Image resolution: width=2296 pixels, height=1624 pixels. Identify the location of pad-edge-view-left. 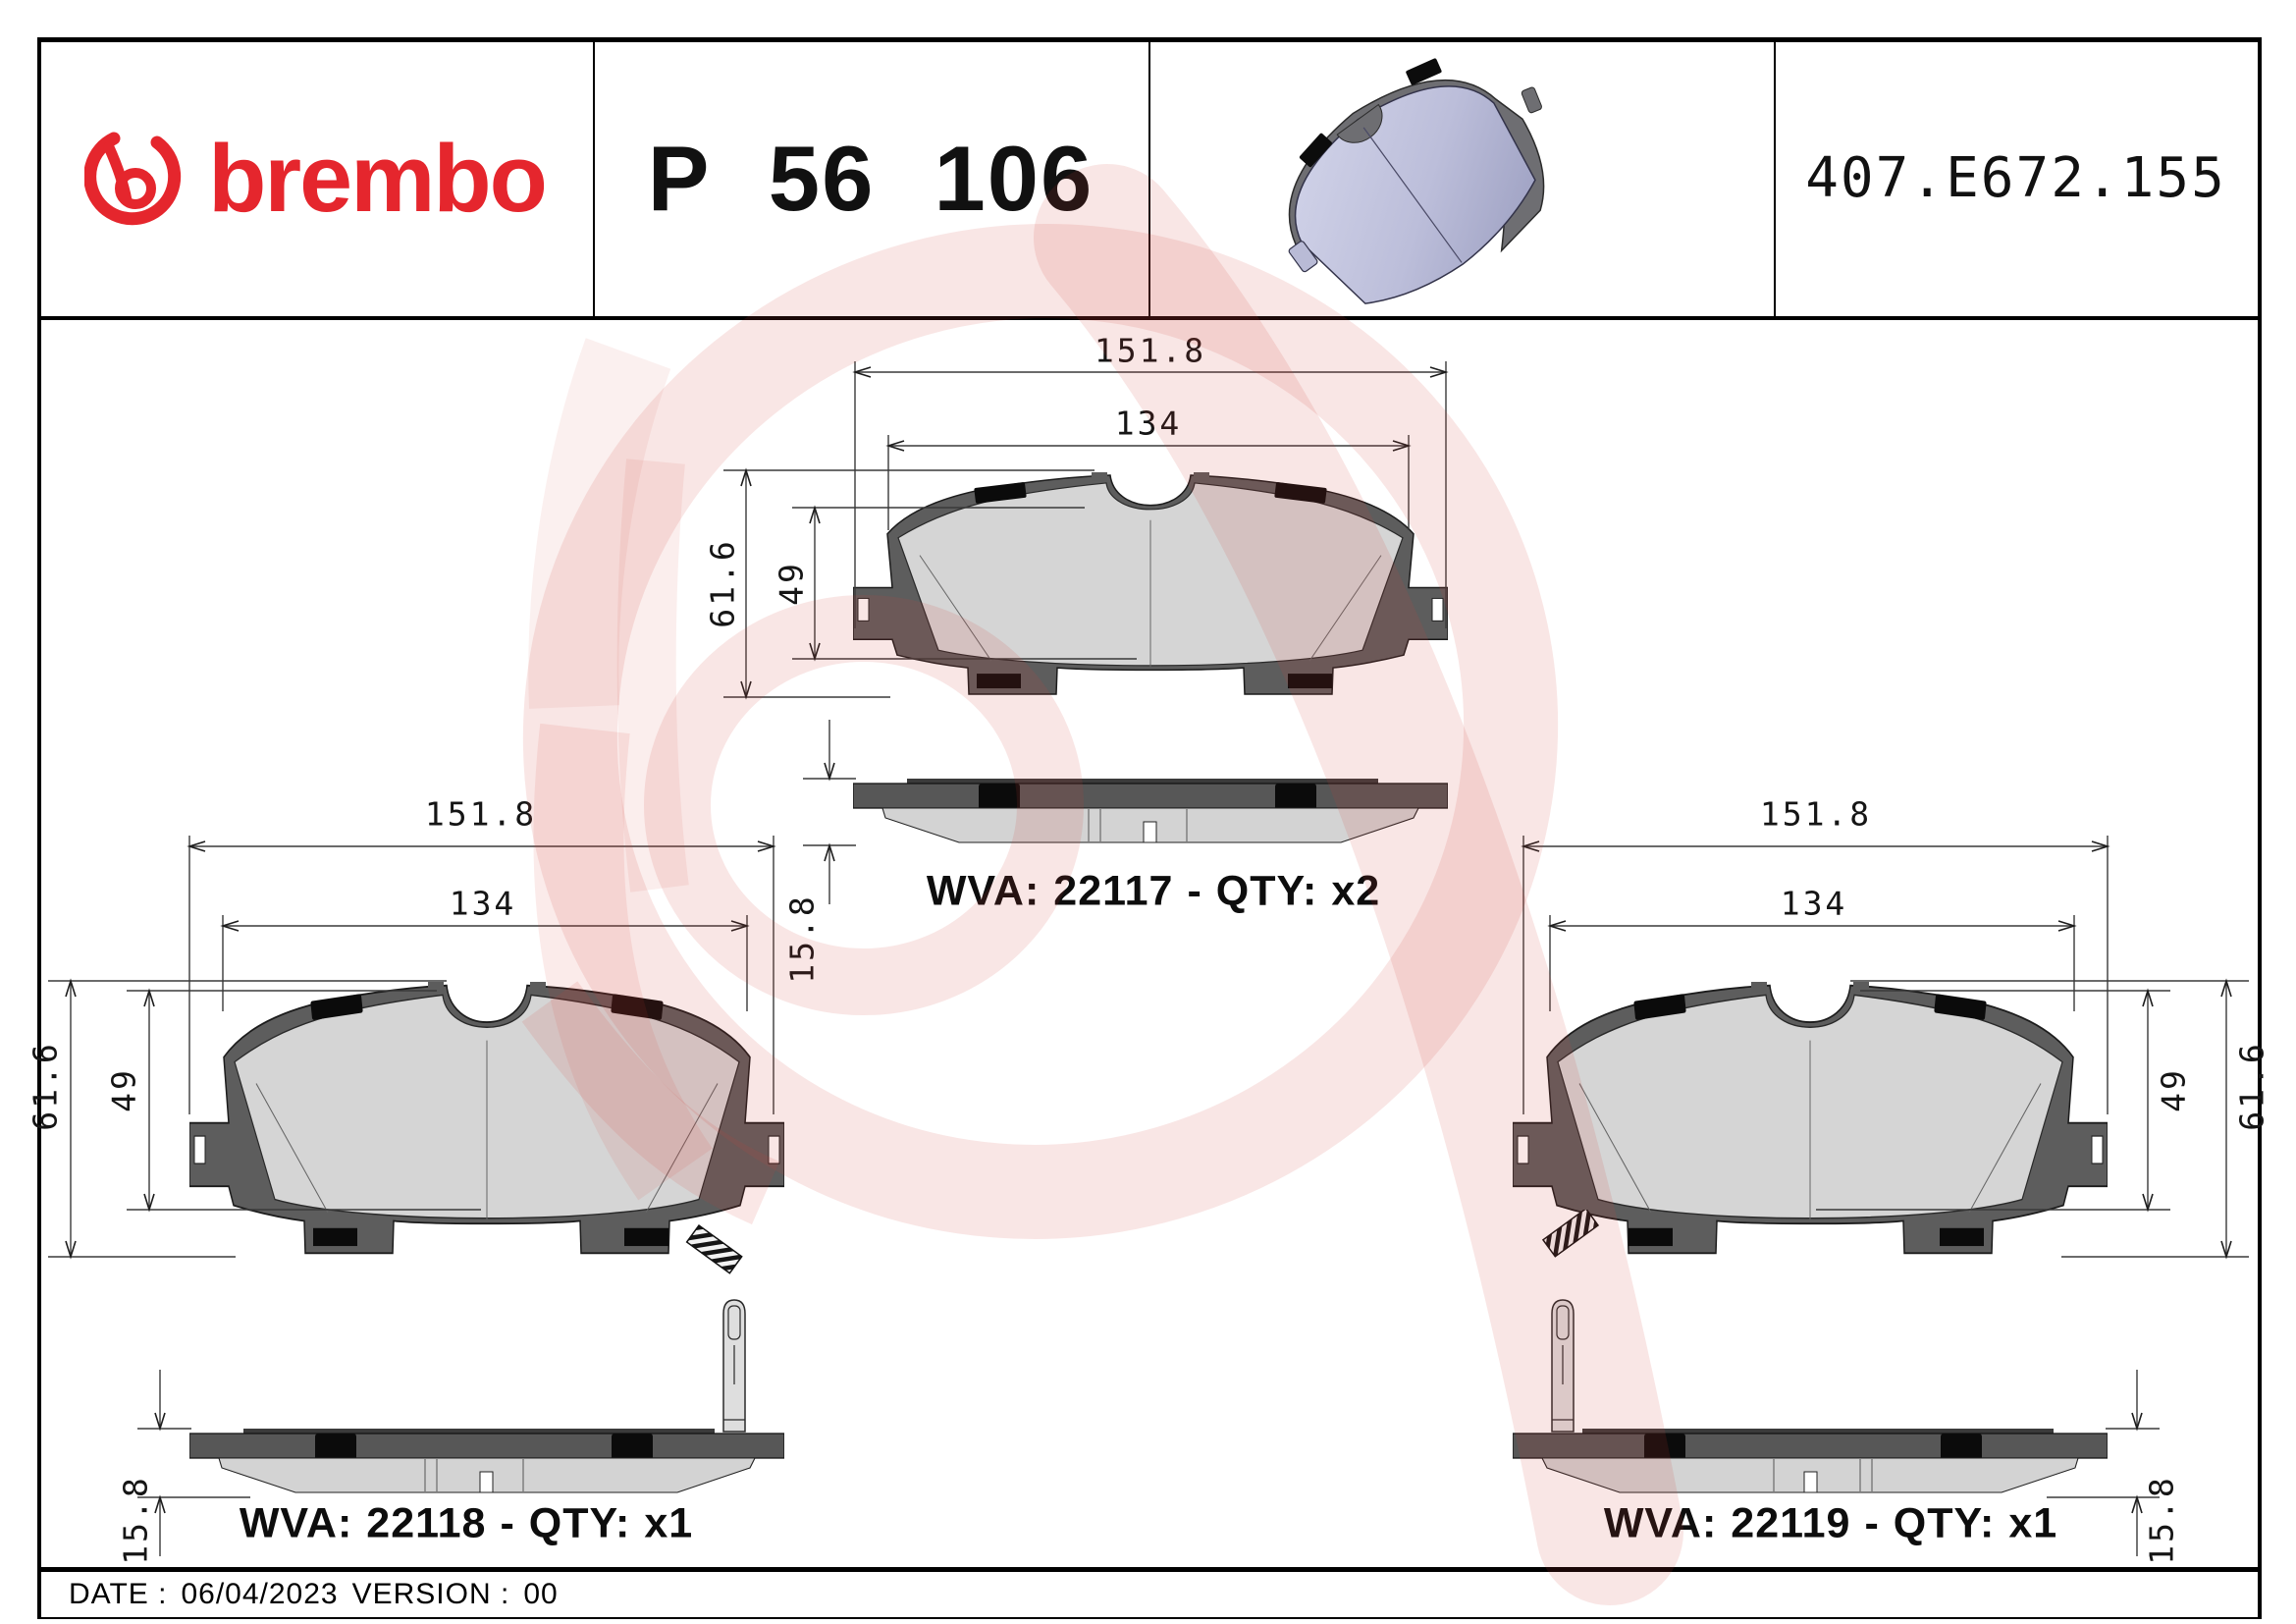
(487, 1461).